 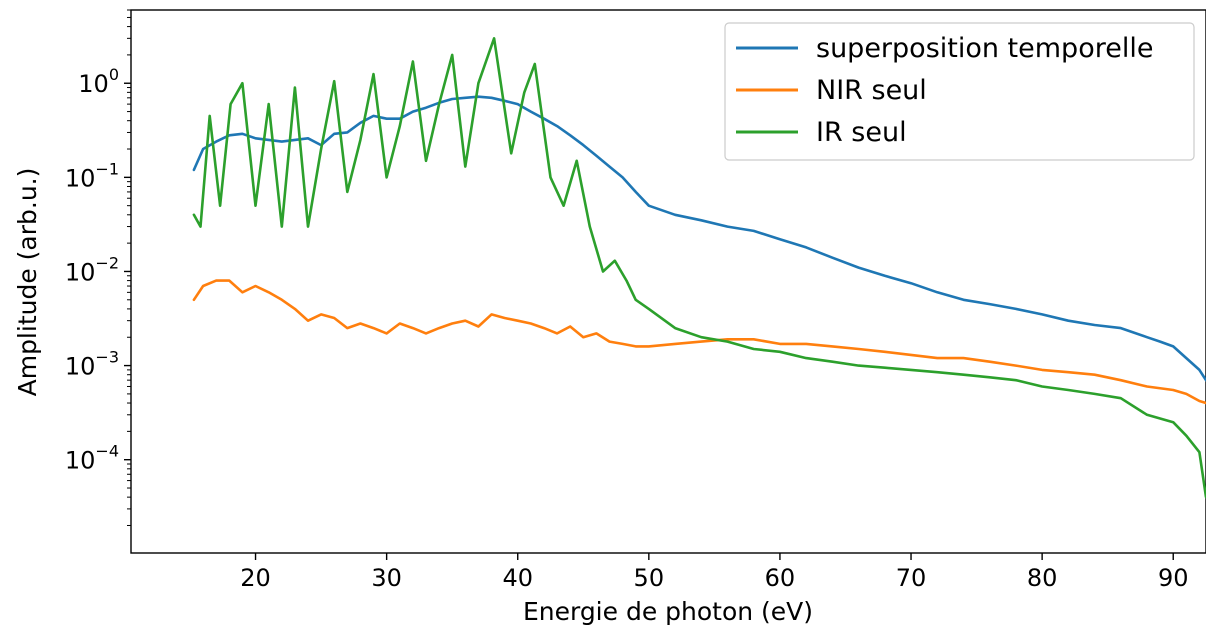 I want to click on y-tick-label: 10⁻¹, so click(x=92, y=175).